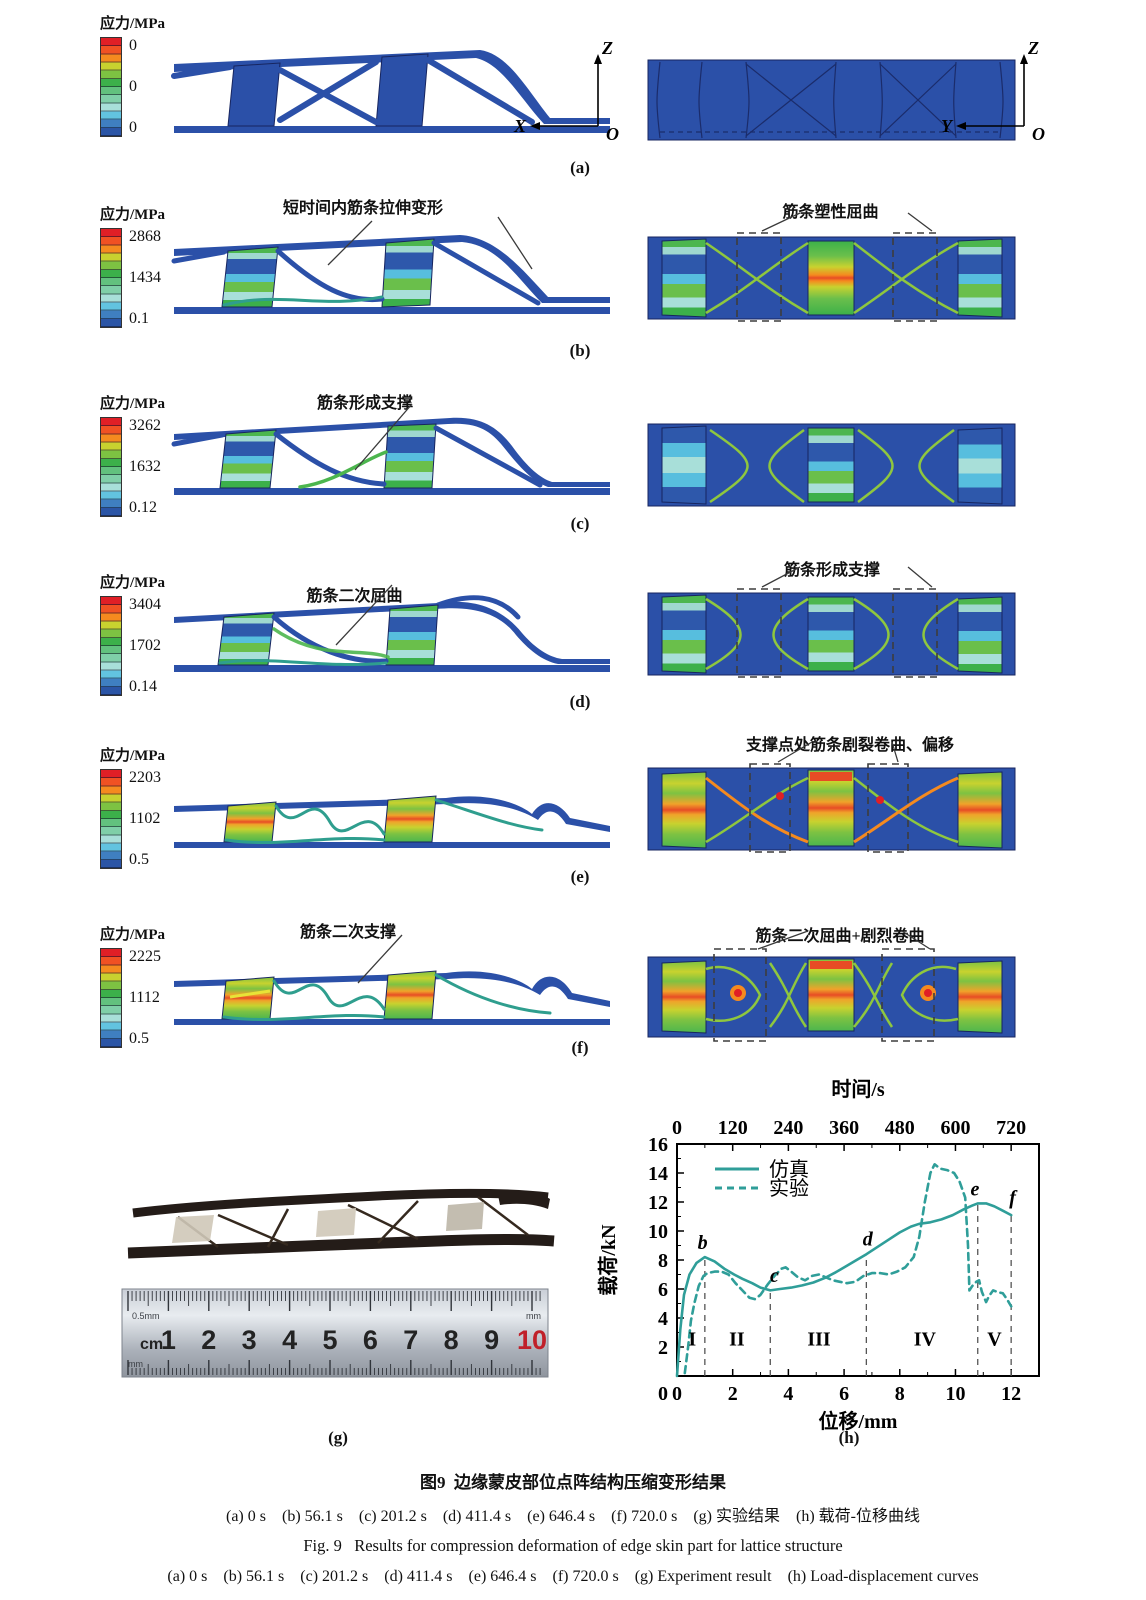  Describe the element at coordinates (831, 622) in the screenshot. I see `fea-front-view-d` at that location.